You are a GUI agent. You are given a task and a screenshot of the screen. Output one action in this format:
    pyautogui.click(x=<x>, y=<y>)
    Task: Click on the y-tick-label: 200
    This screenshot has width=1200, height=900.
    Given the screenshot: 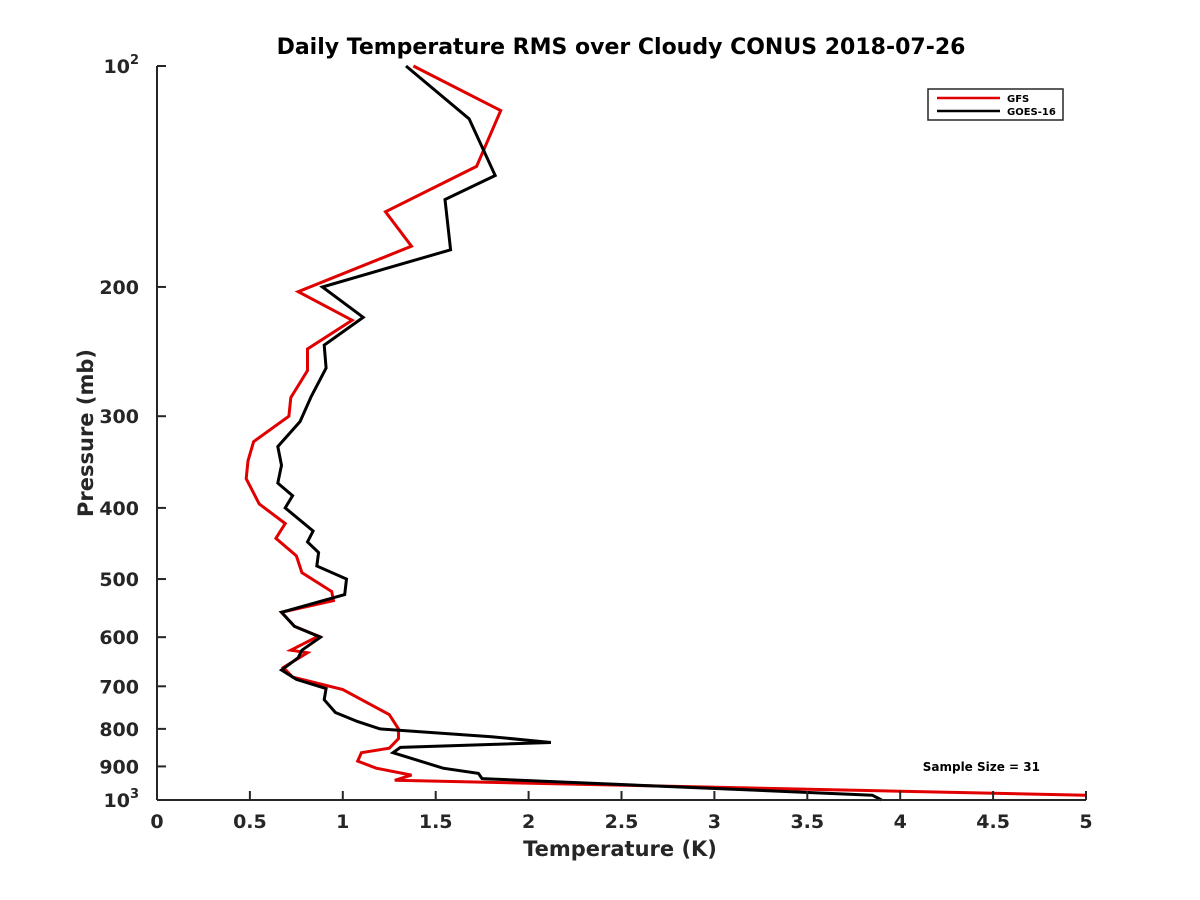 What is the action you would take?
    pyautogui.click(x=119, y=288)
    